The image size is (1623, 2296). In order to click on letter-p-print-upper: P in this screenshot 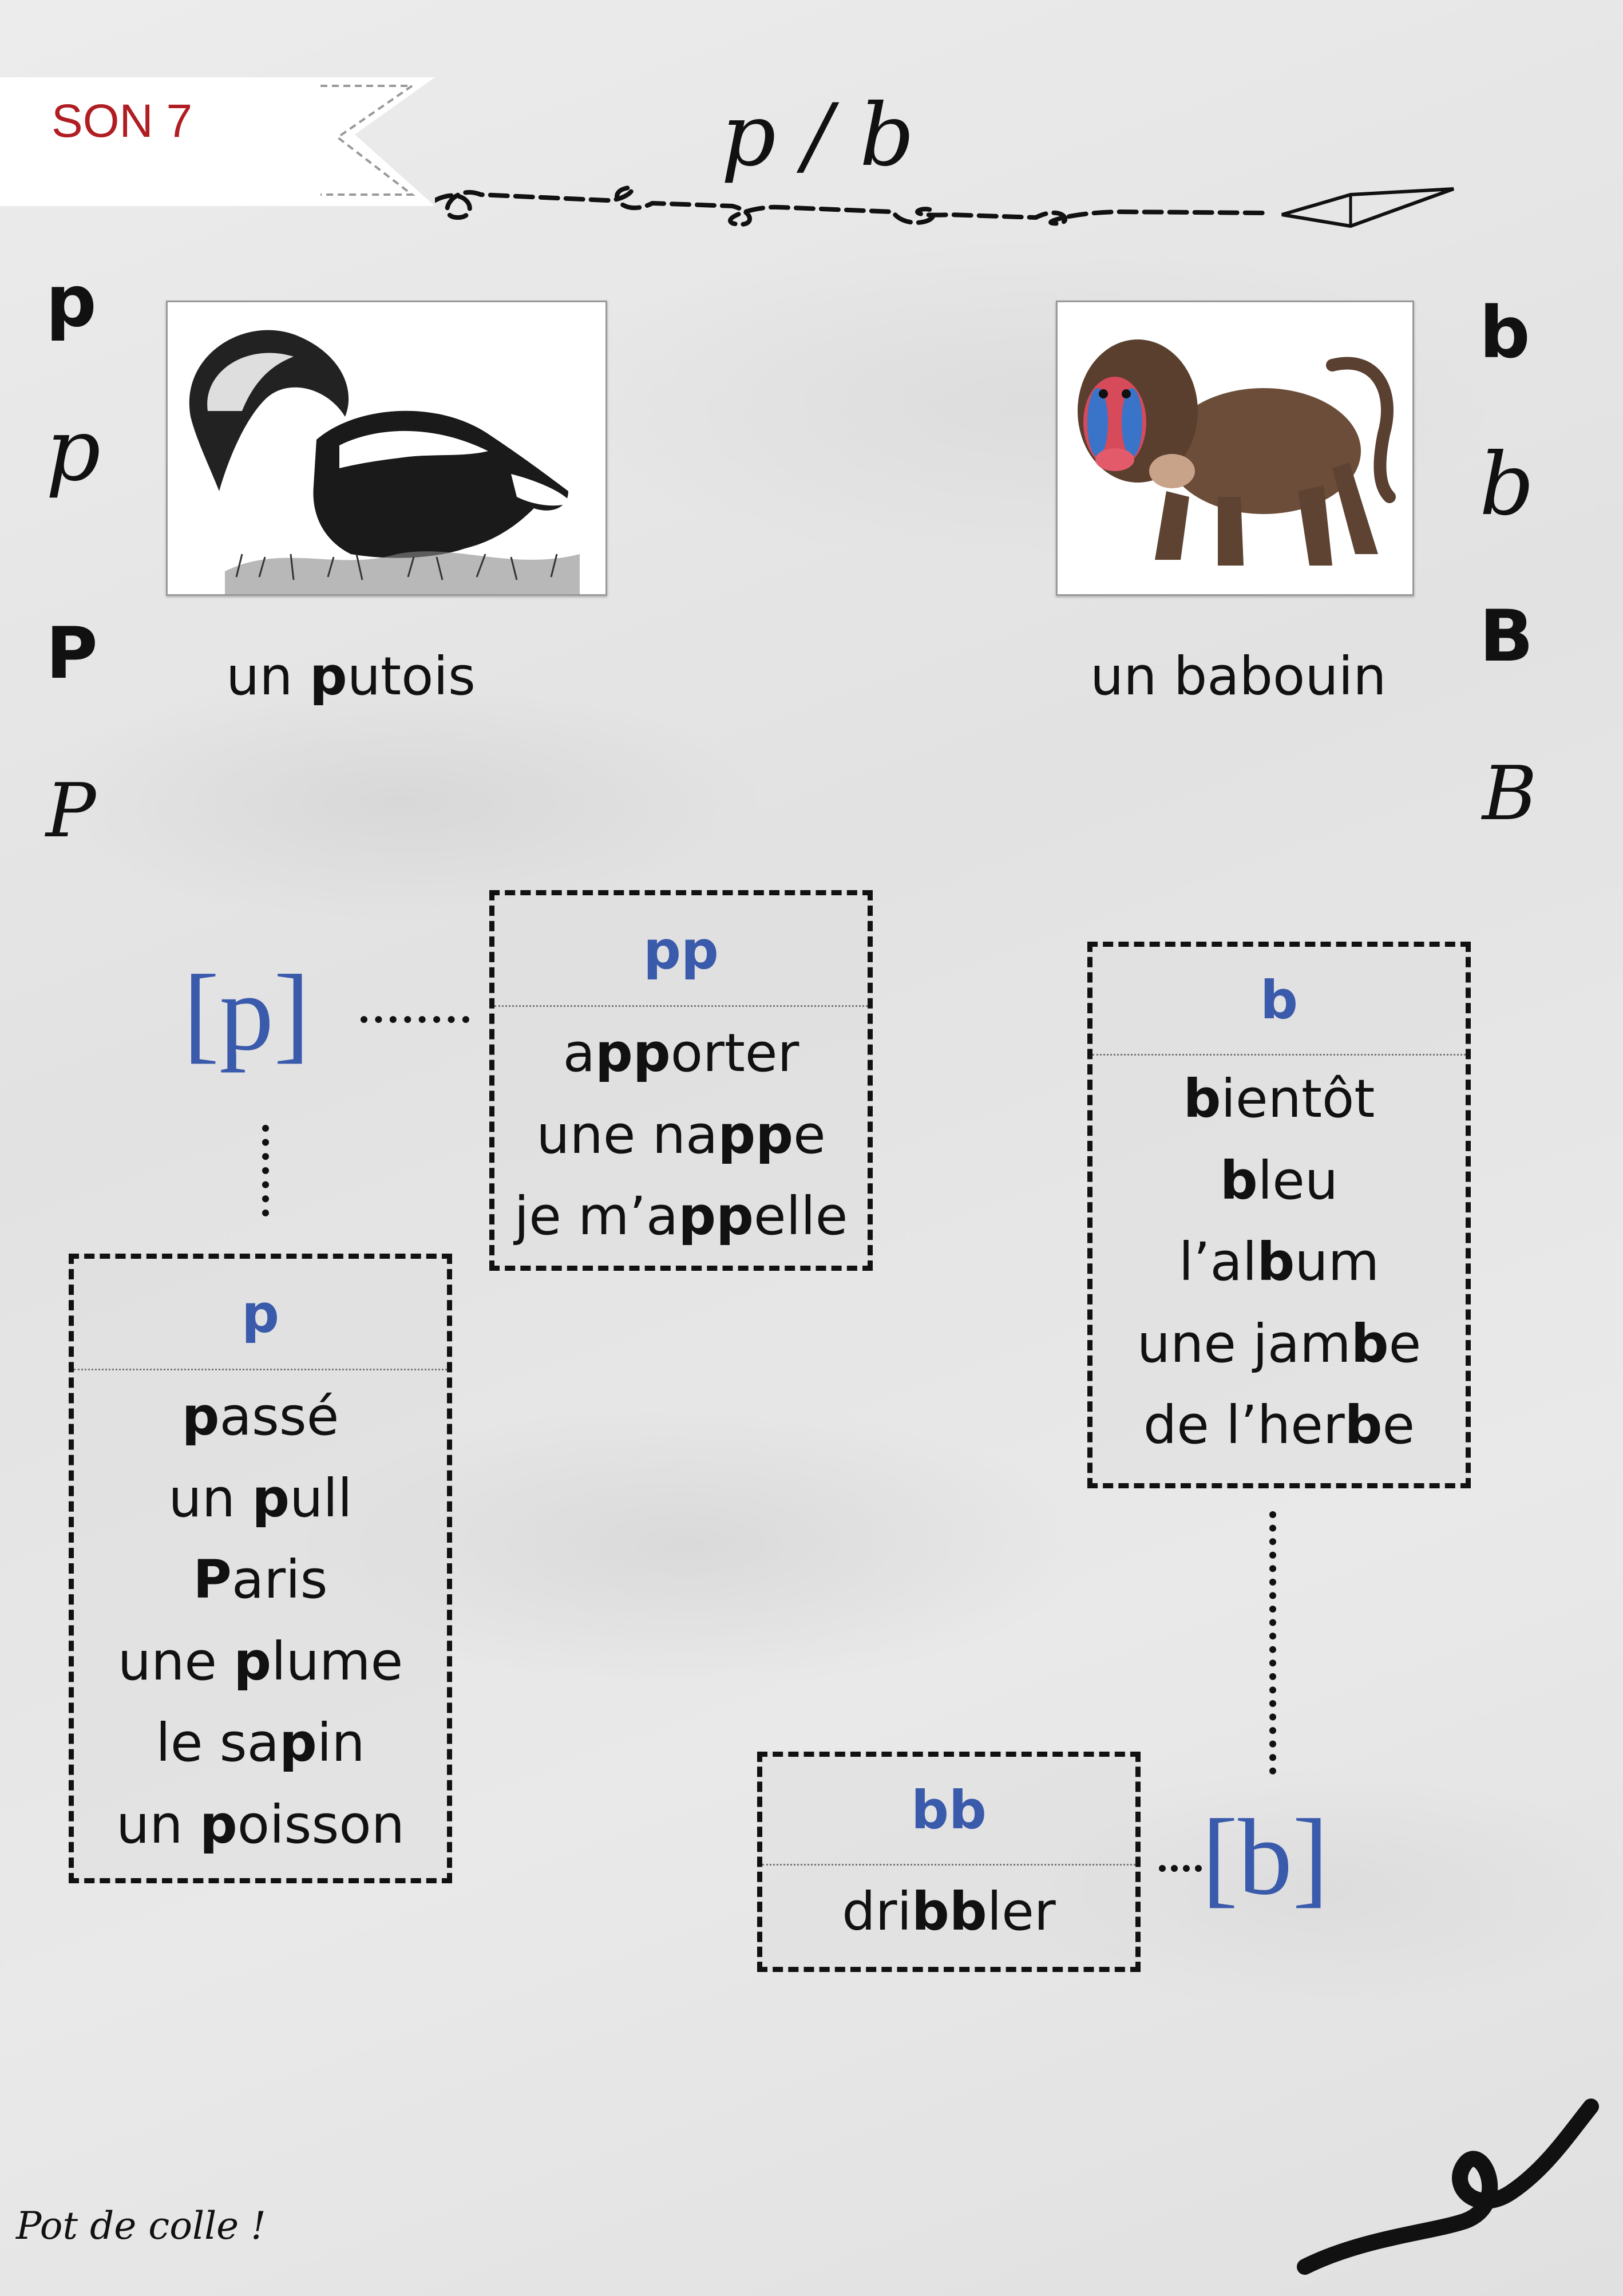, I will do `click(72, 653)`.